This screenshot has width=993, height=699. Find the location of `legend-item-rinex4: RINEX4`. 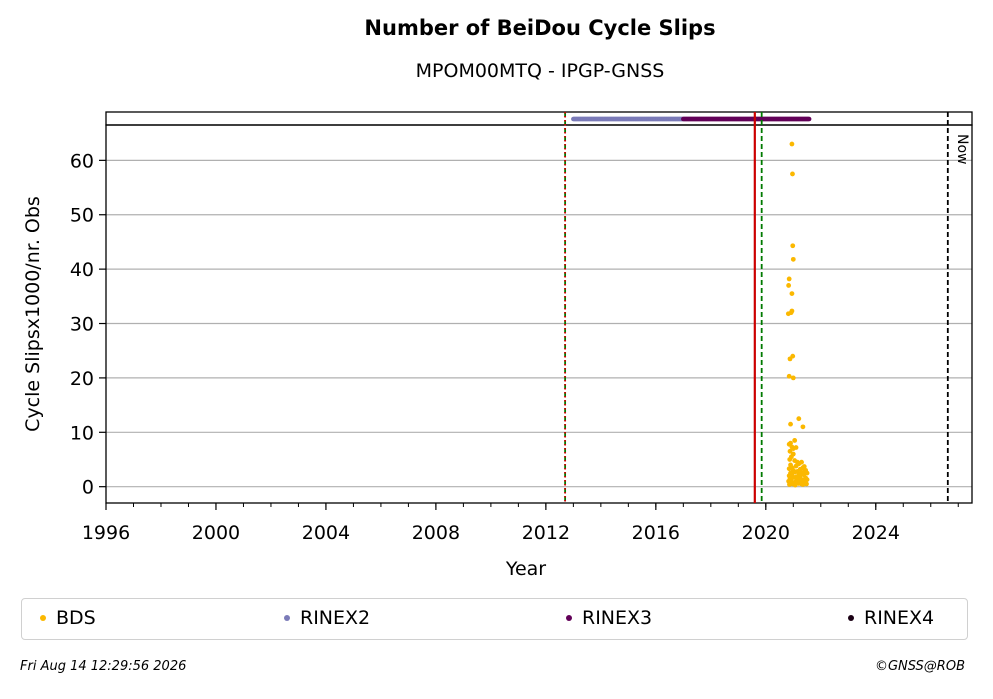

legend-item-rinex4: RINEX4 is located at coordinates (891, 618).